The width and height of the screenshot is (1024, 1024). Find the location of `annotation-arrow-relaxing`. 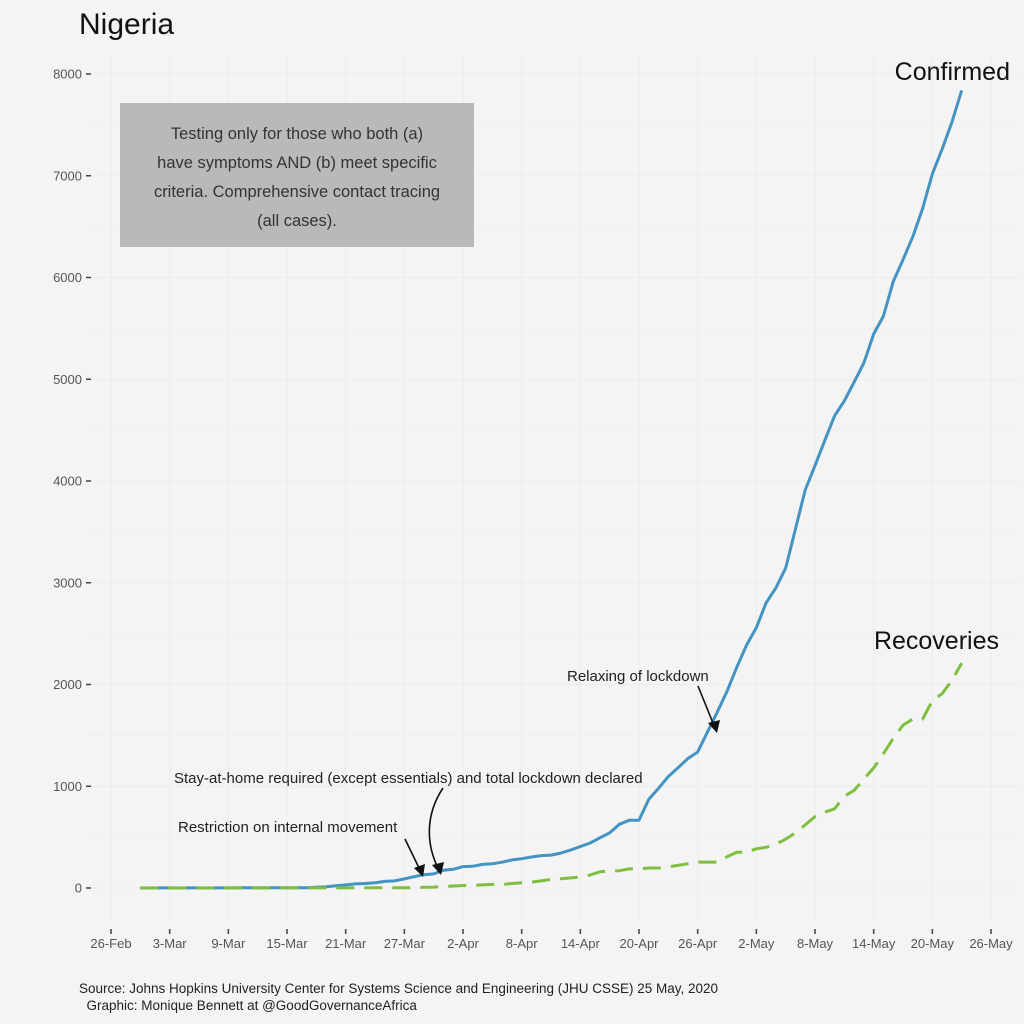

annotation-arrow-relaxing is located at coordinates (706, 707).